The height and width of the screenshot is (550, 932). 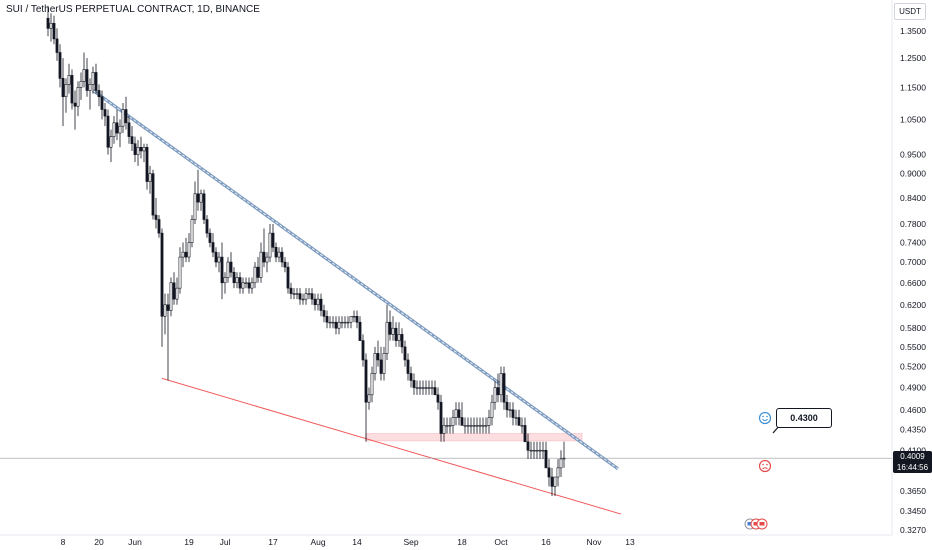 I want to click on flag-icon, so click(x=762, y=524).